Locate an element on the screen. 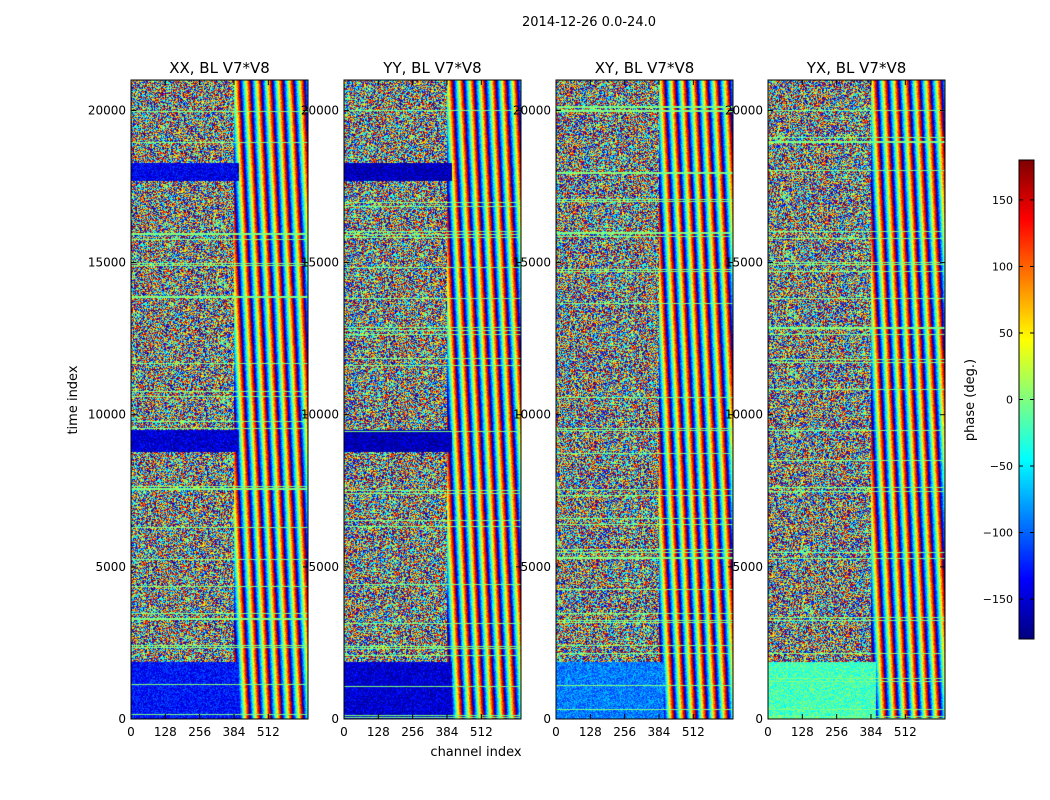 The width and height of the screenshot is (1050, 800). panel-title: XY, BL V7*V8 is located at coordinates (645, 68).